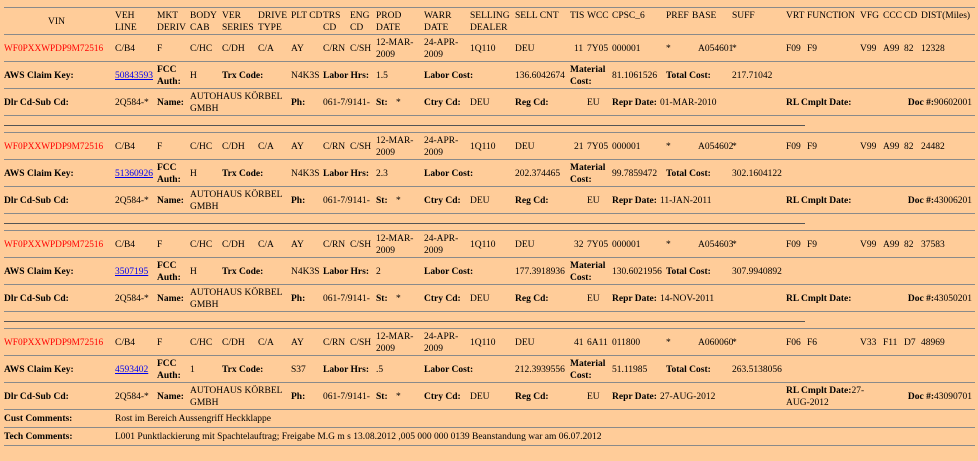  What do you see at coordinates (132, 272) in the screenshot?
I see `claim-key-link: 3507195` at bounding box center [132, 272].